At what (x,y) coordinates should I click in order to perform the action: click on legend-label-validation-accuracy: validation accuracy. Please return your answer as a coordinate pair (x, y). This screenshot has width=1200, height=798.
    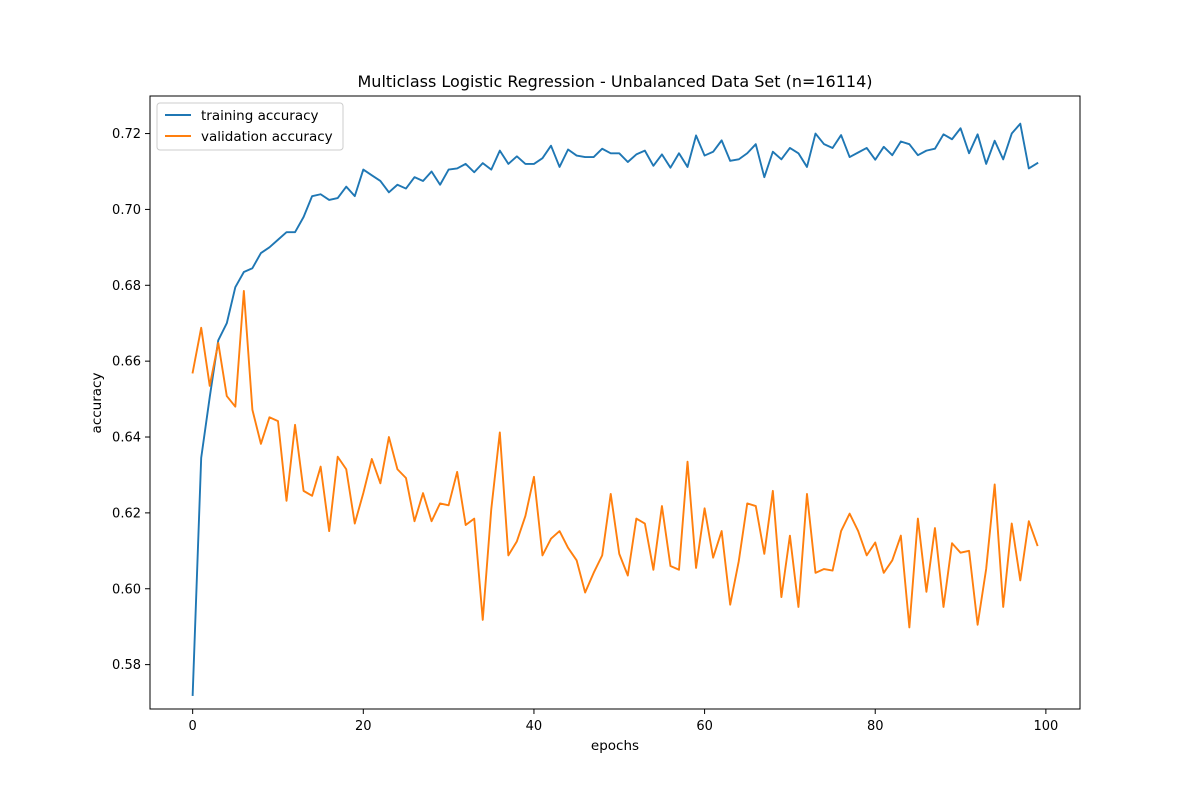
    Looking at the image, I should click on (267, 137).